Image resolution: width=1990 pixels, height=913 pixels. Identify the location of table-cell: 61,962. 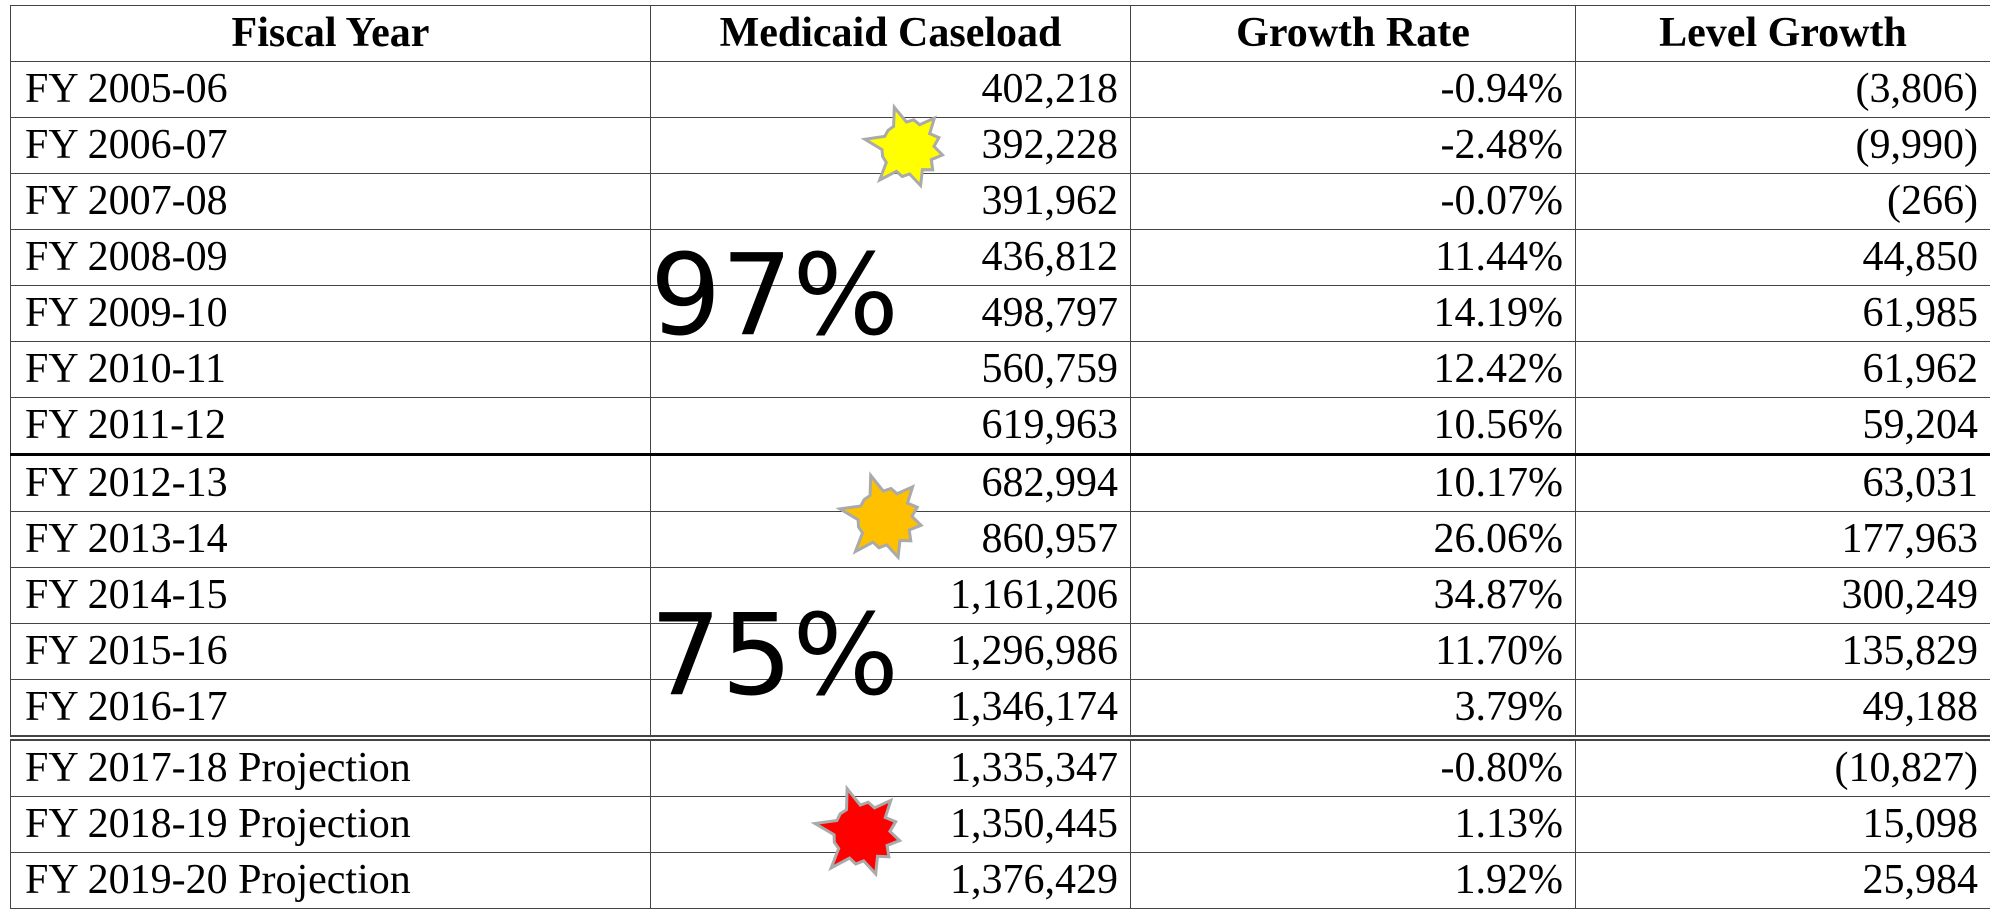
(1782, 369).